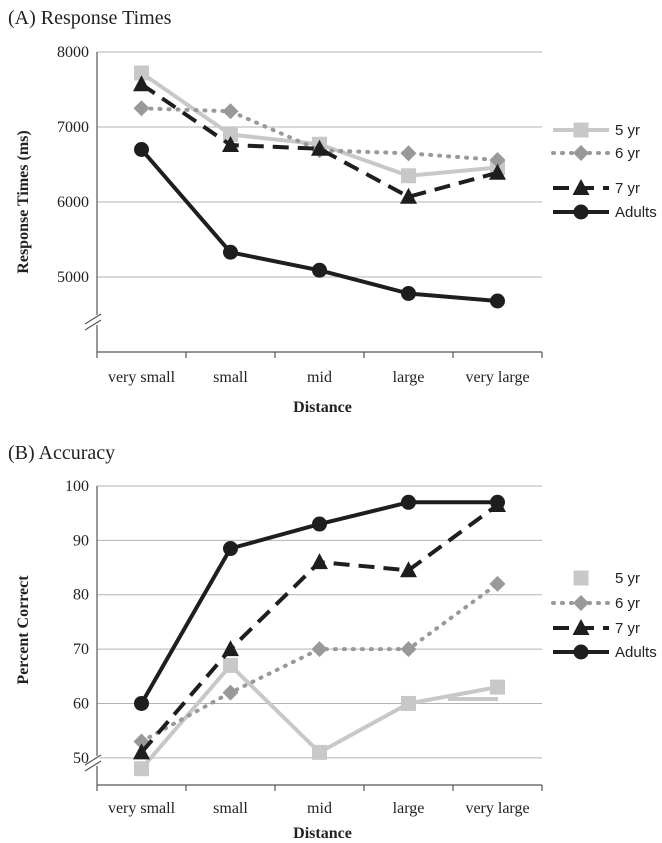  Describe the element at coordinates (73, 52) in the screenshot. I see `y-tick-label: 8000` at that location.